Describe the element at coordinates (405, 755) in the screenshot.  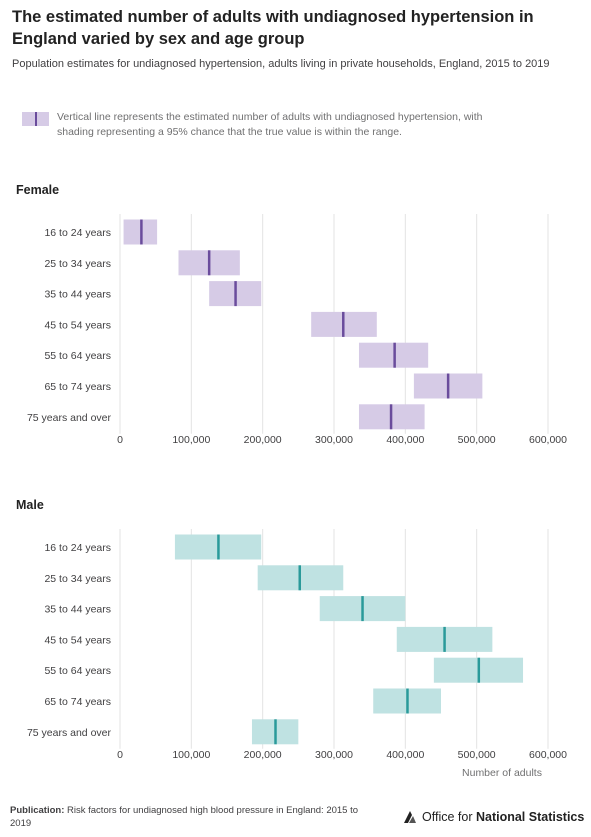
I see `male-tick-label: 400,000` at that location.